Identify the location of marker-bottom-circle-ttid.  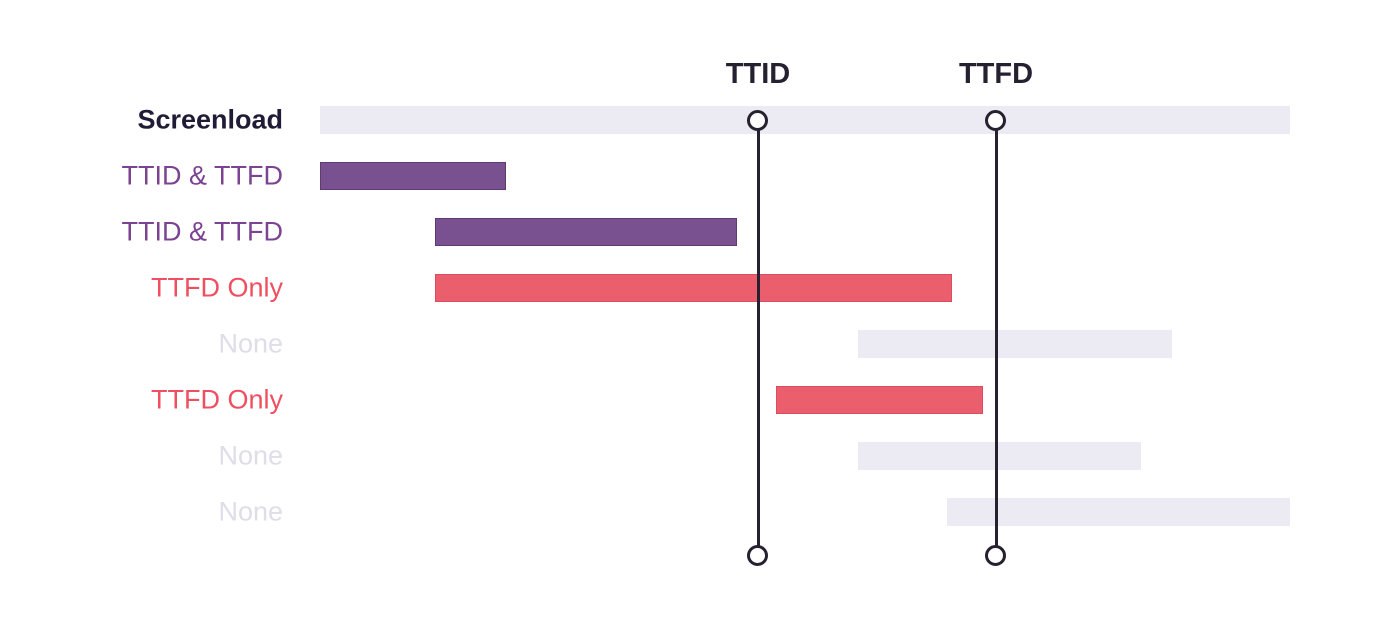
(757, 555).